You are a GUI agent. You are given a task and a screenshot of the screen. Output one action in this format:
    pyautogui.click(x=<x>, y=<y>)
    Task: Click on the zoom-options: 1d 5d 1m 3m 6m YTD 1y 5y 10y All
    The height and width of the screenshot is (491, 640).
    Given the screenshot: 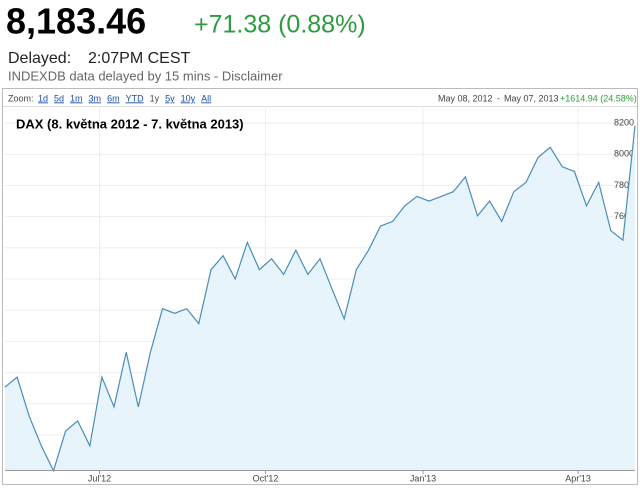 What is the action you would take?
    pyautogui.click(x=124, y=98)
    